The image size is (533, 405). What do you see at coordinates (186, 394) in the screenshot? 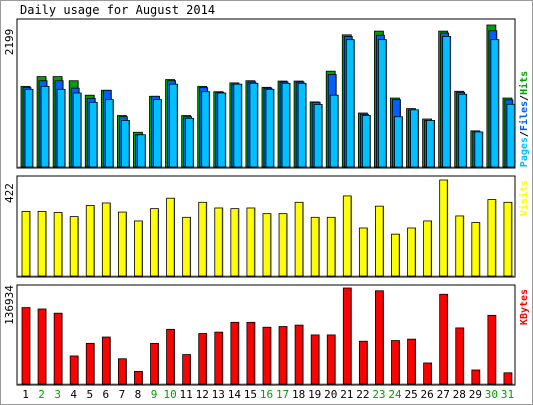
I see `x-label-day-11: 11` at bounding box center [186, 394].